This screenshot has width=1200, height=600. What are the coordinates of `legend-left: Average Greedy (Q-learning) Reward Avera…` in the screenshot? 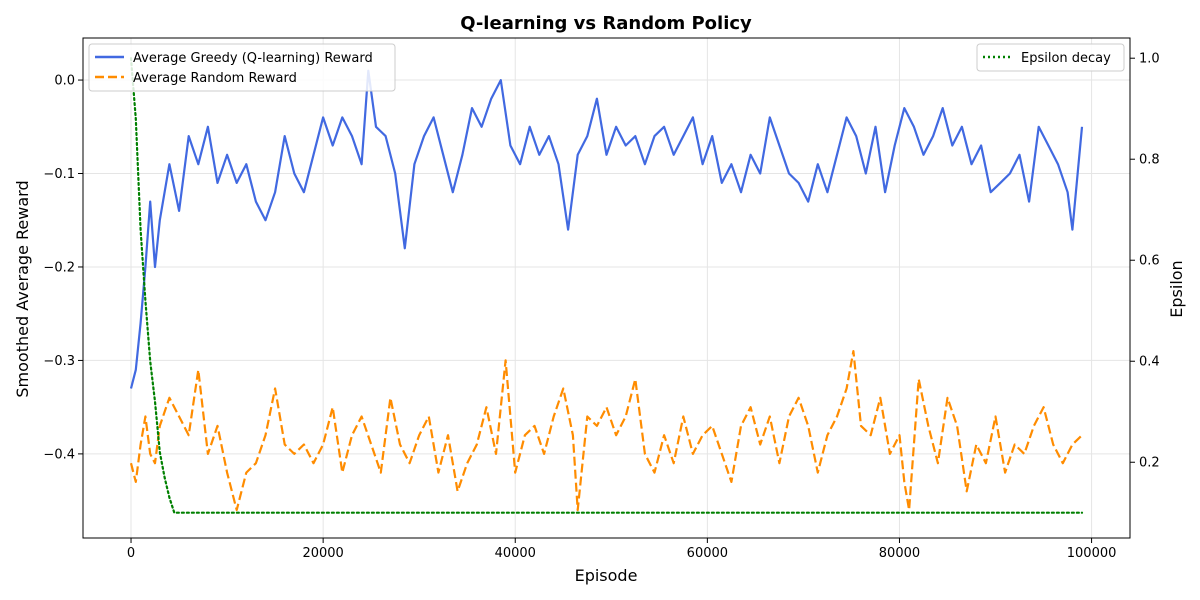 It's located at (242, 67).